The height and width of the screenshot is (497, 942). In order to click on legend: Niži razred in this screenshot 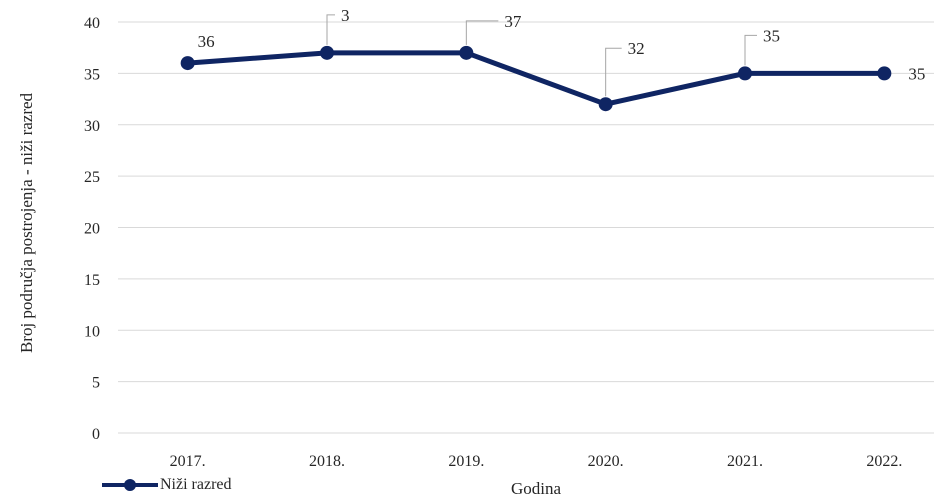, I will do `click(166, 485)`.